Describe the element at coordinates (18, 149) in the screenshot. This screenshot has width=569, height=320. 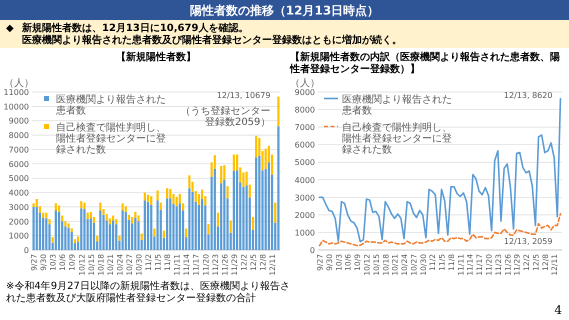
I see `y-tick-label: 7000` at that location.